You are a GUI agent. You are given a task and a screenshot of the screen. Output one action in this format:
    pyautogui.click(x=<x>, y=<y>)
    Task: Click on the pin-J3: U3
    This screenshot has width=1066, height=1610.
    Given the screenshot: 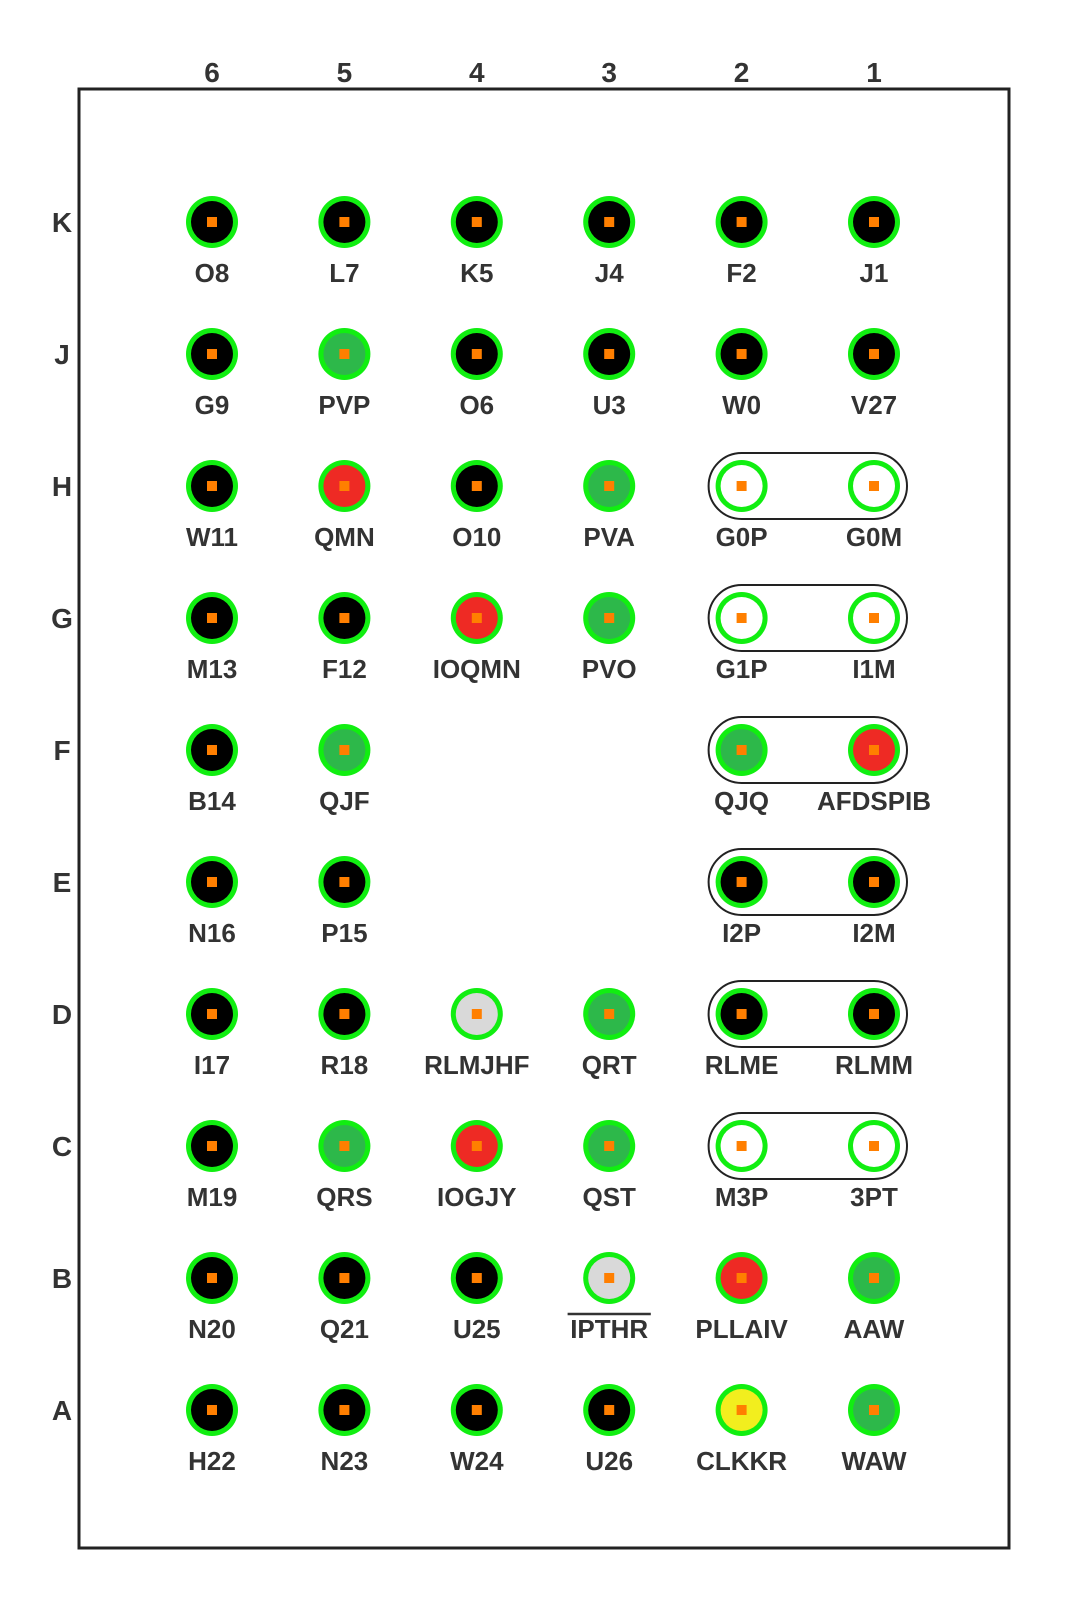 What is the action you would take?
    pyautogui.click(x=609, y=374)
    